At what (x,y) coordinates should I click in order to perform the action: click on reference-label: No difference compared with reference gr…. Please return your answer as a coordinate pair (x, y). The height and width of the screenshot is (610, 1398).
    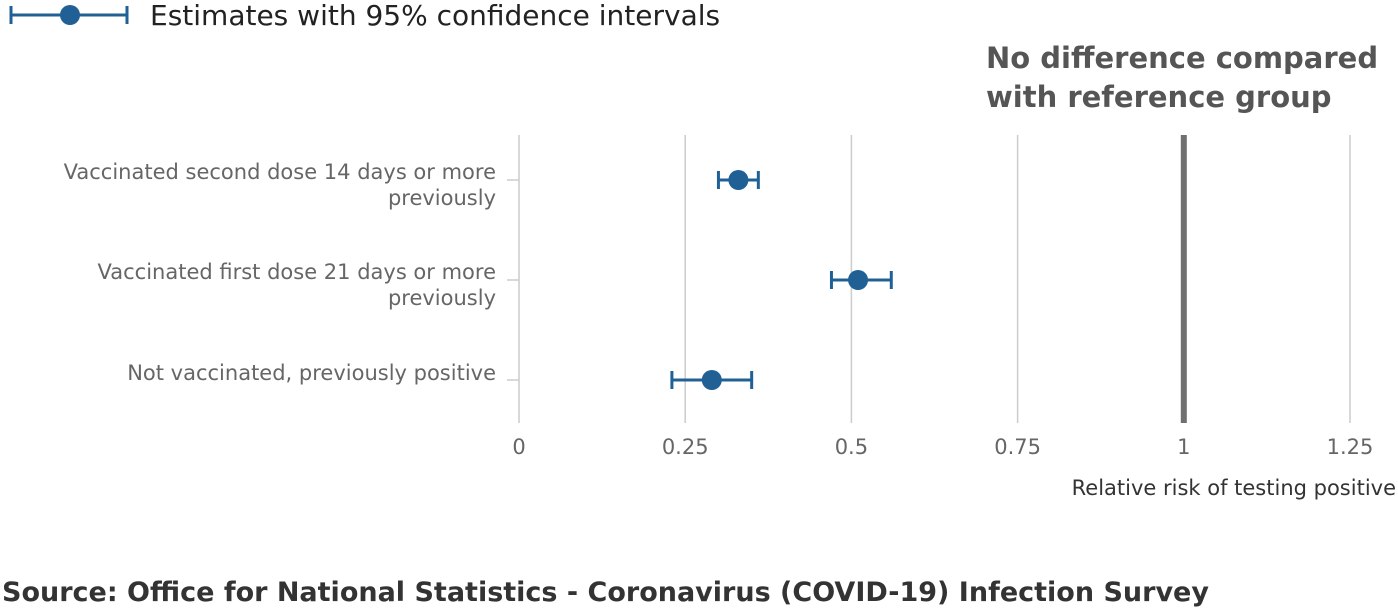
    Looking at the image, I should click on (1187, 77).